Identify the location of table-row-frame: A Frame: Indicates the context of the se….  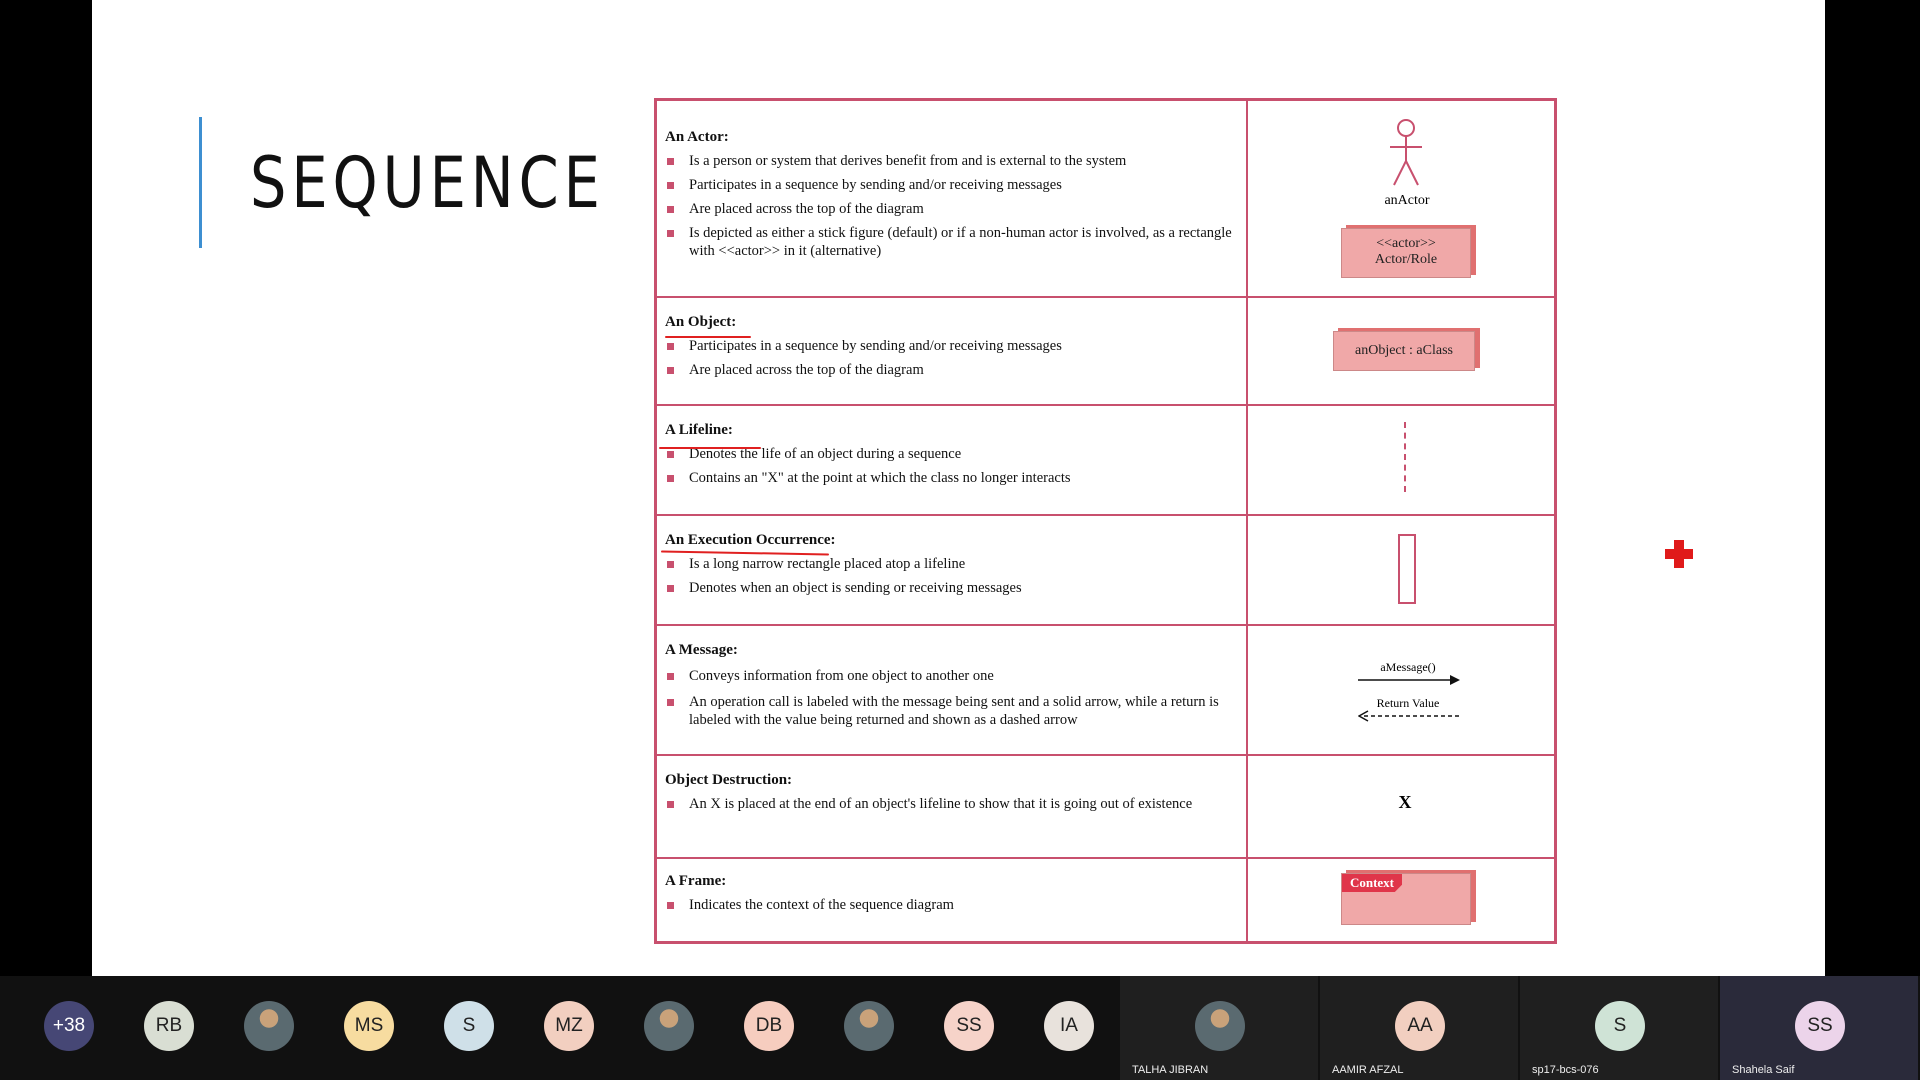
(1105, 899).